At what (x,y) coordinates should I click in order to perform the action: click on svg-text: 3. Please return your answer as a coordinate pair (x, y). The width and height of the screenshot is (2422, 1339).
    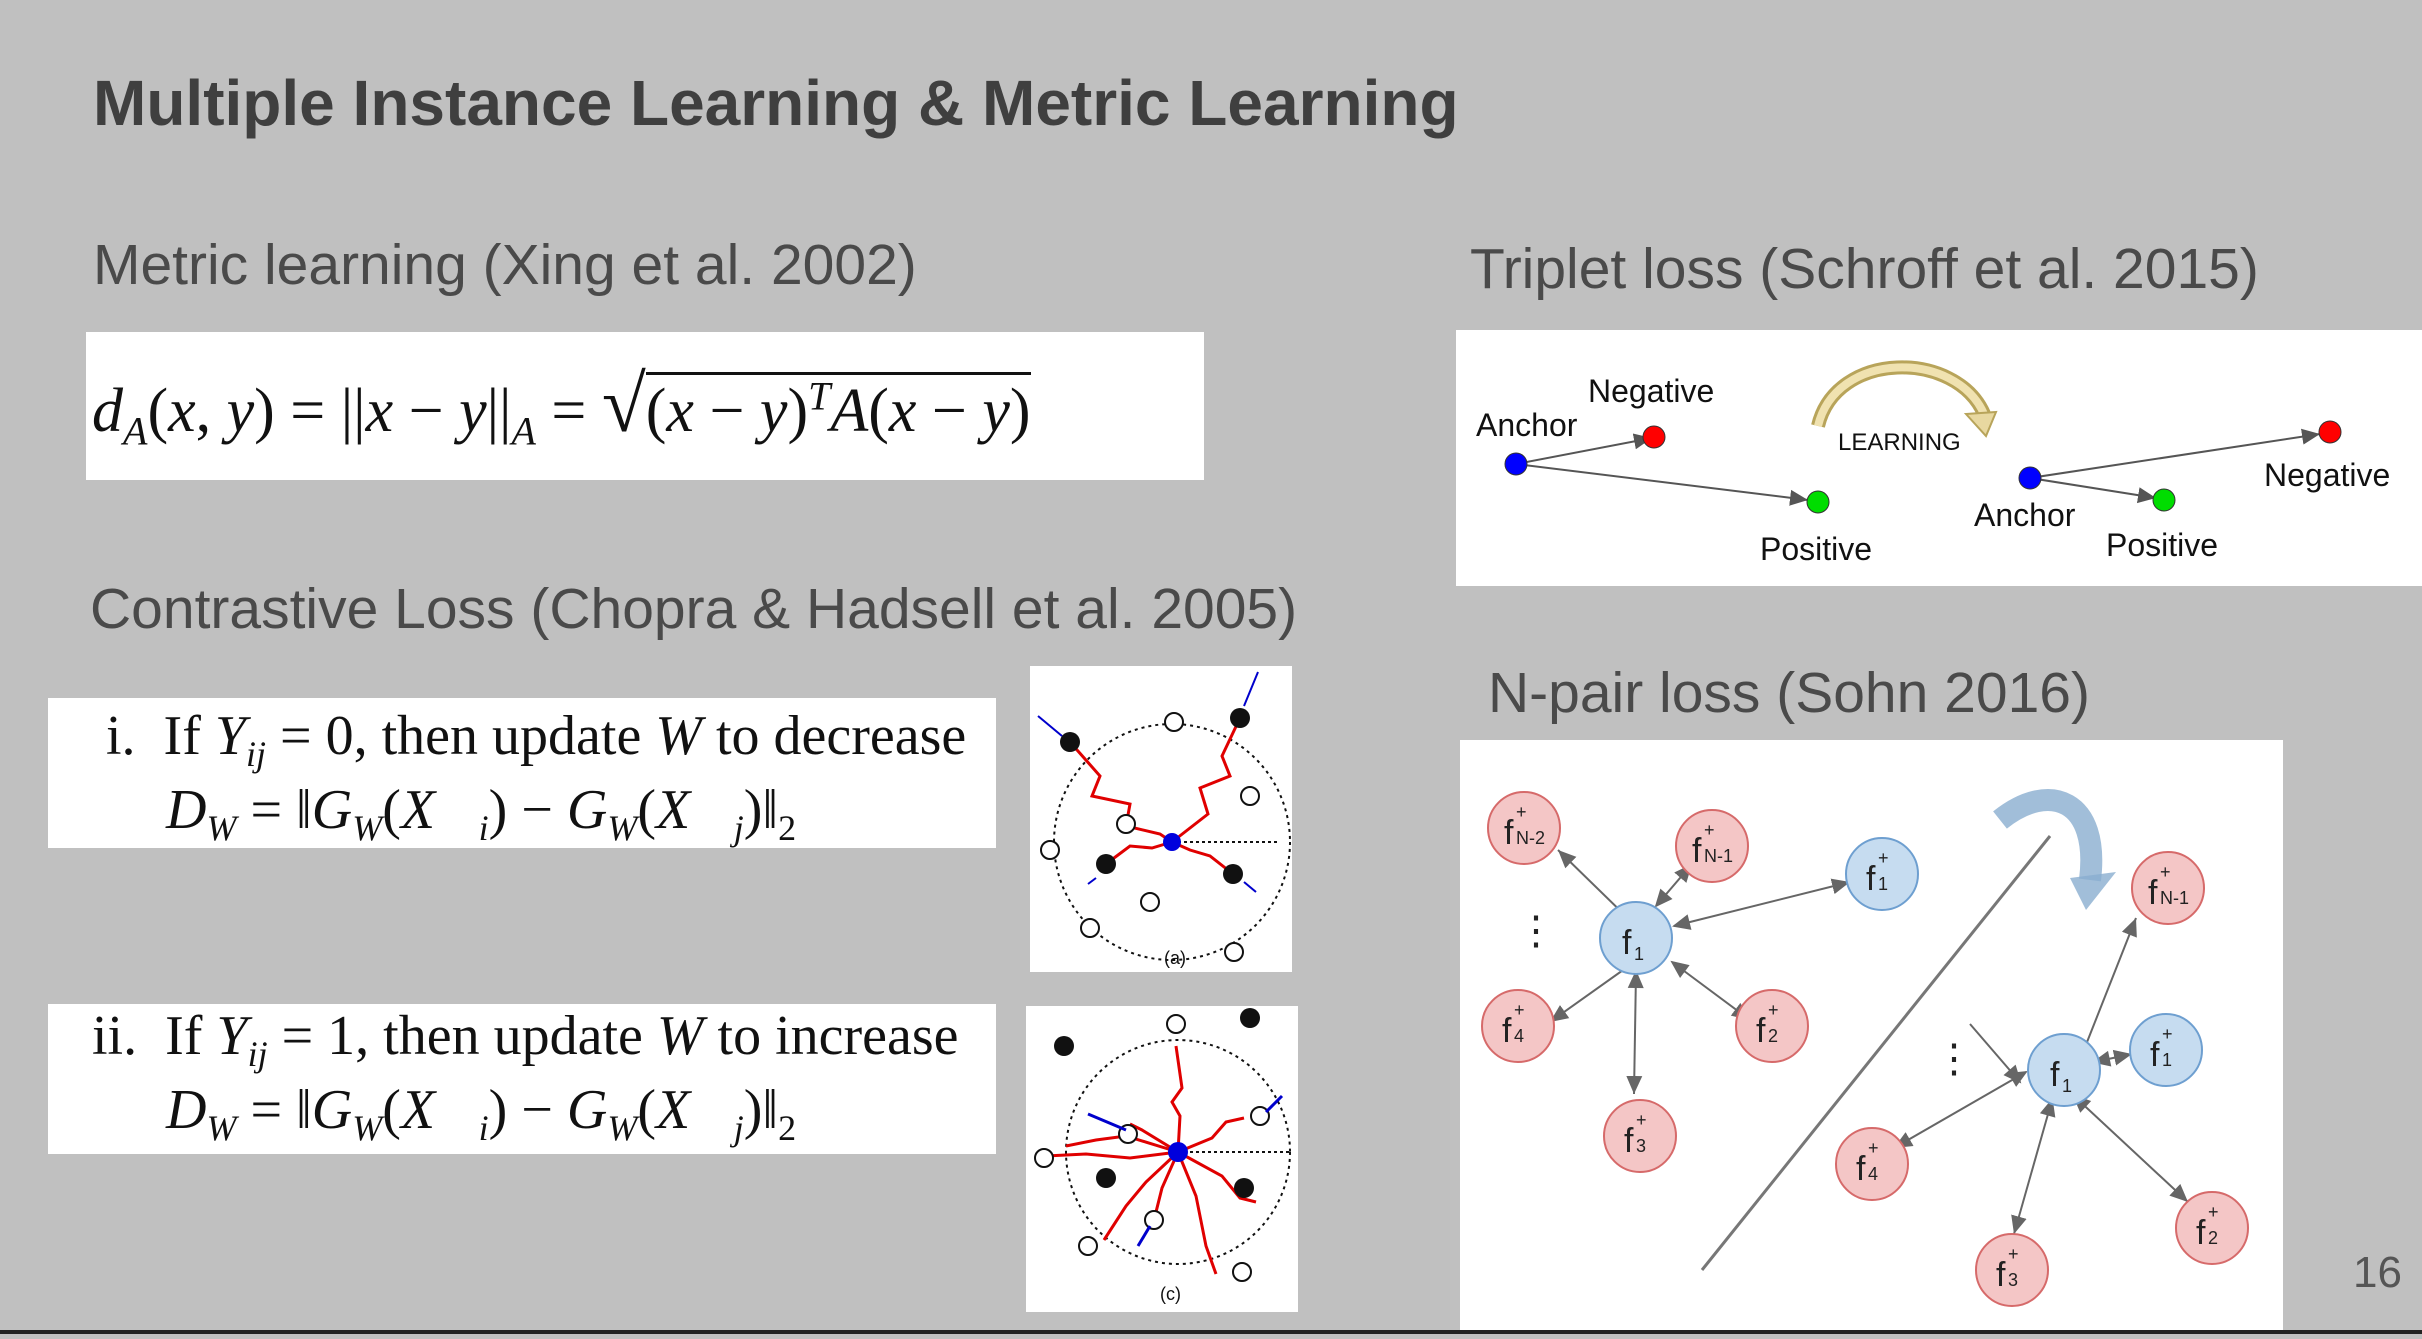
    Looking at the image, I should click on (1641, 1146).